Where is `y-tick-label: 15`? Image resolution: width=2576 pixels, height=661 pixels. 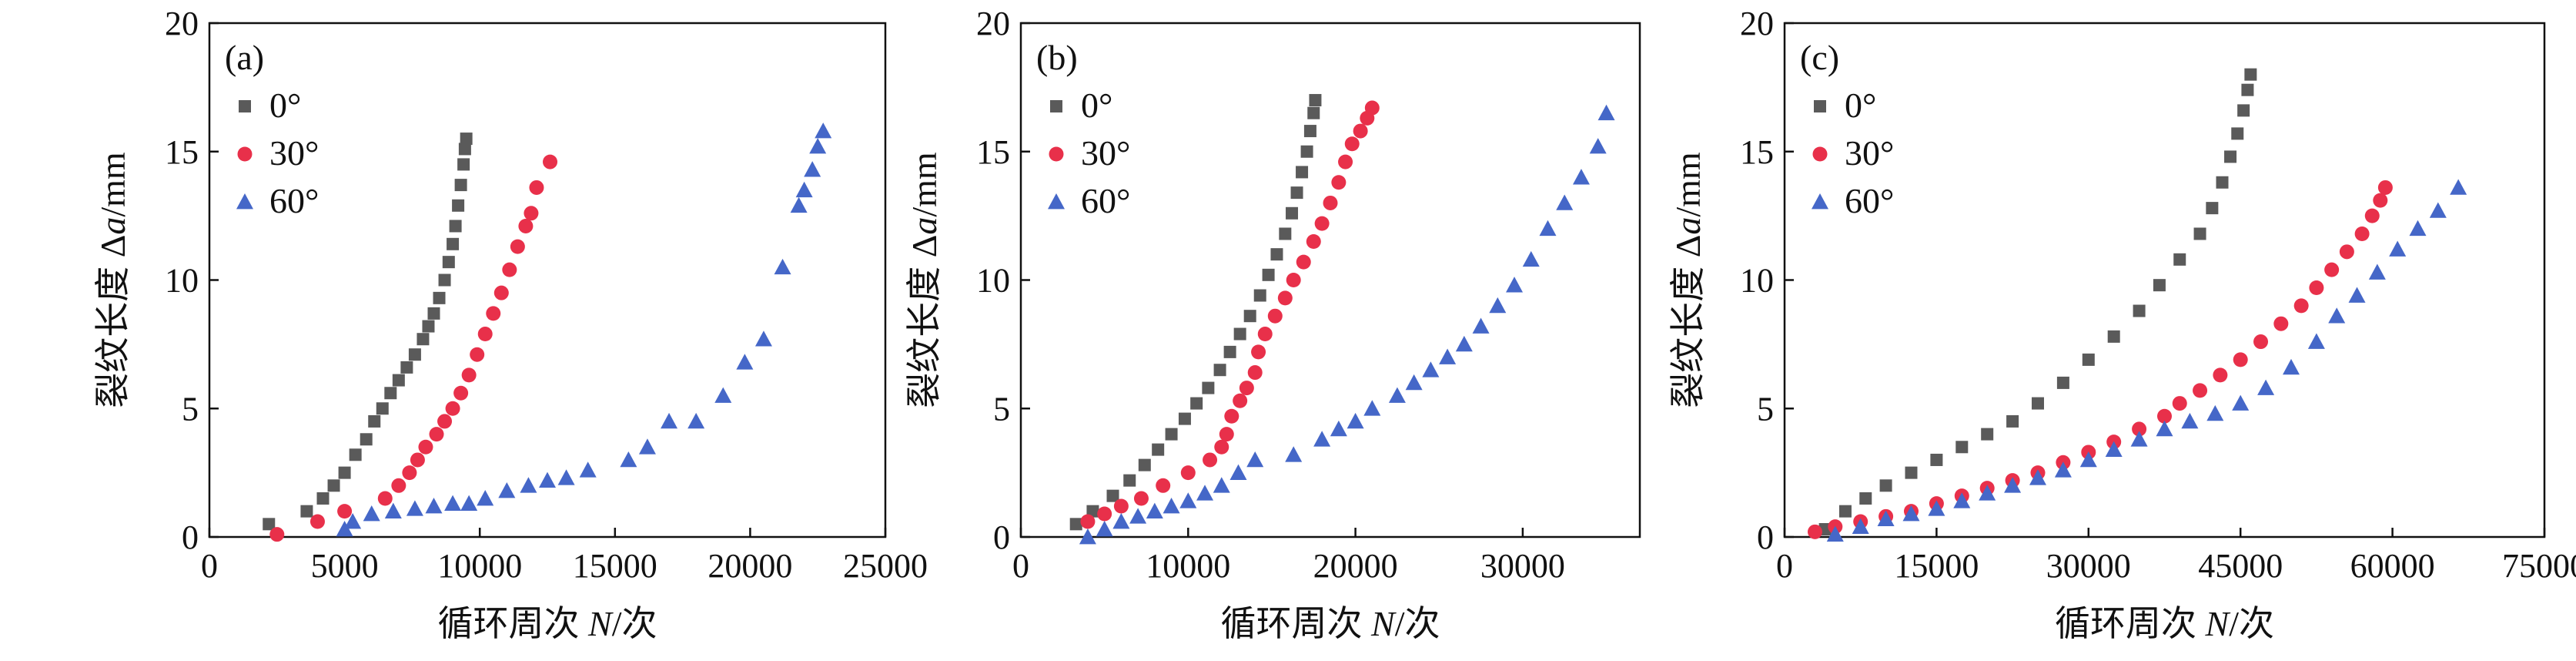 y-tick-label: 15 is located at coordinates (1757, 152).